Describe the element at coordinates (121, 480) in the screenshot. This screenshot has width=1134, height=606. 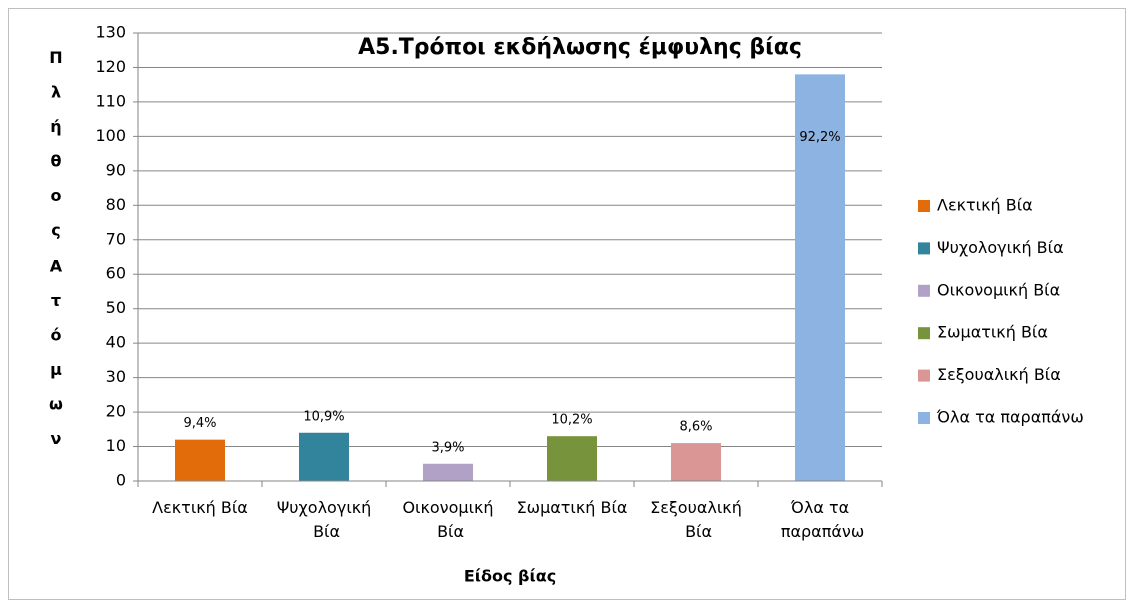
I see `y-tick-label: 0` at that location.